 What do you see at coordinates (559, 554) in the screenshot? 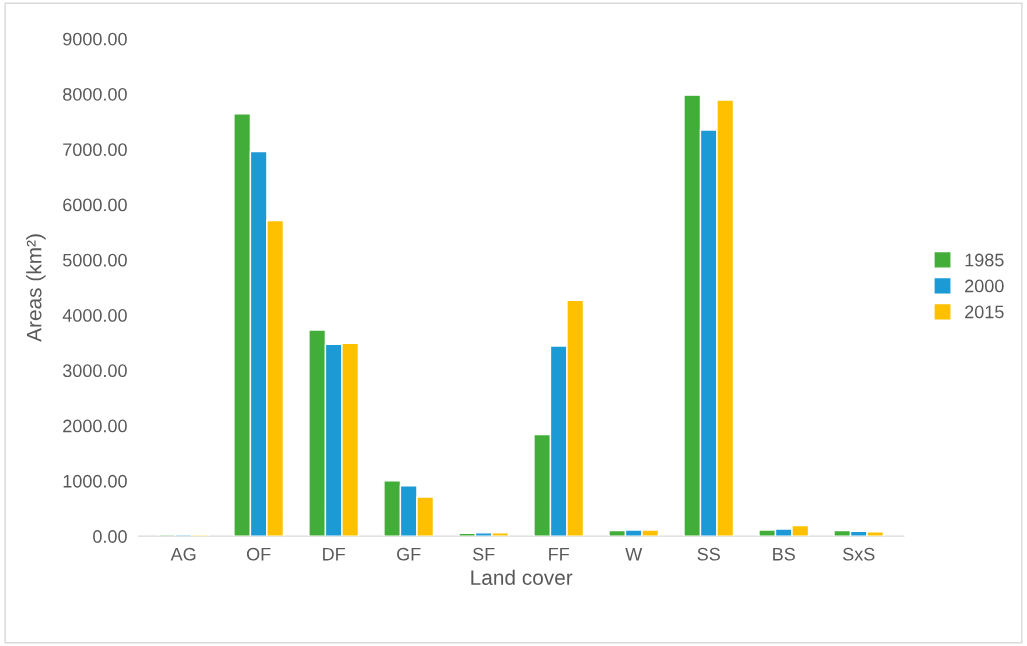
I see `x-tick-label: FF` at bounding box center [559, 554].